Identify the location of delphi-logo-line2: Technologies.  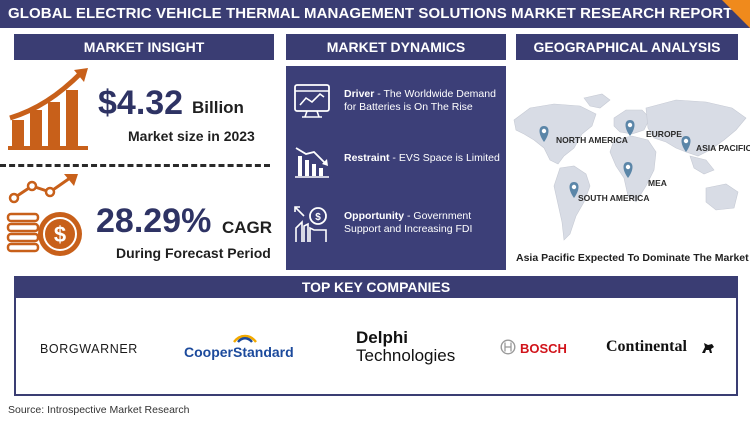
(406, 355).